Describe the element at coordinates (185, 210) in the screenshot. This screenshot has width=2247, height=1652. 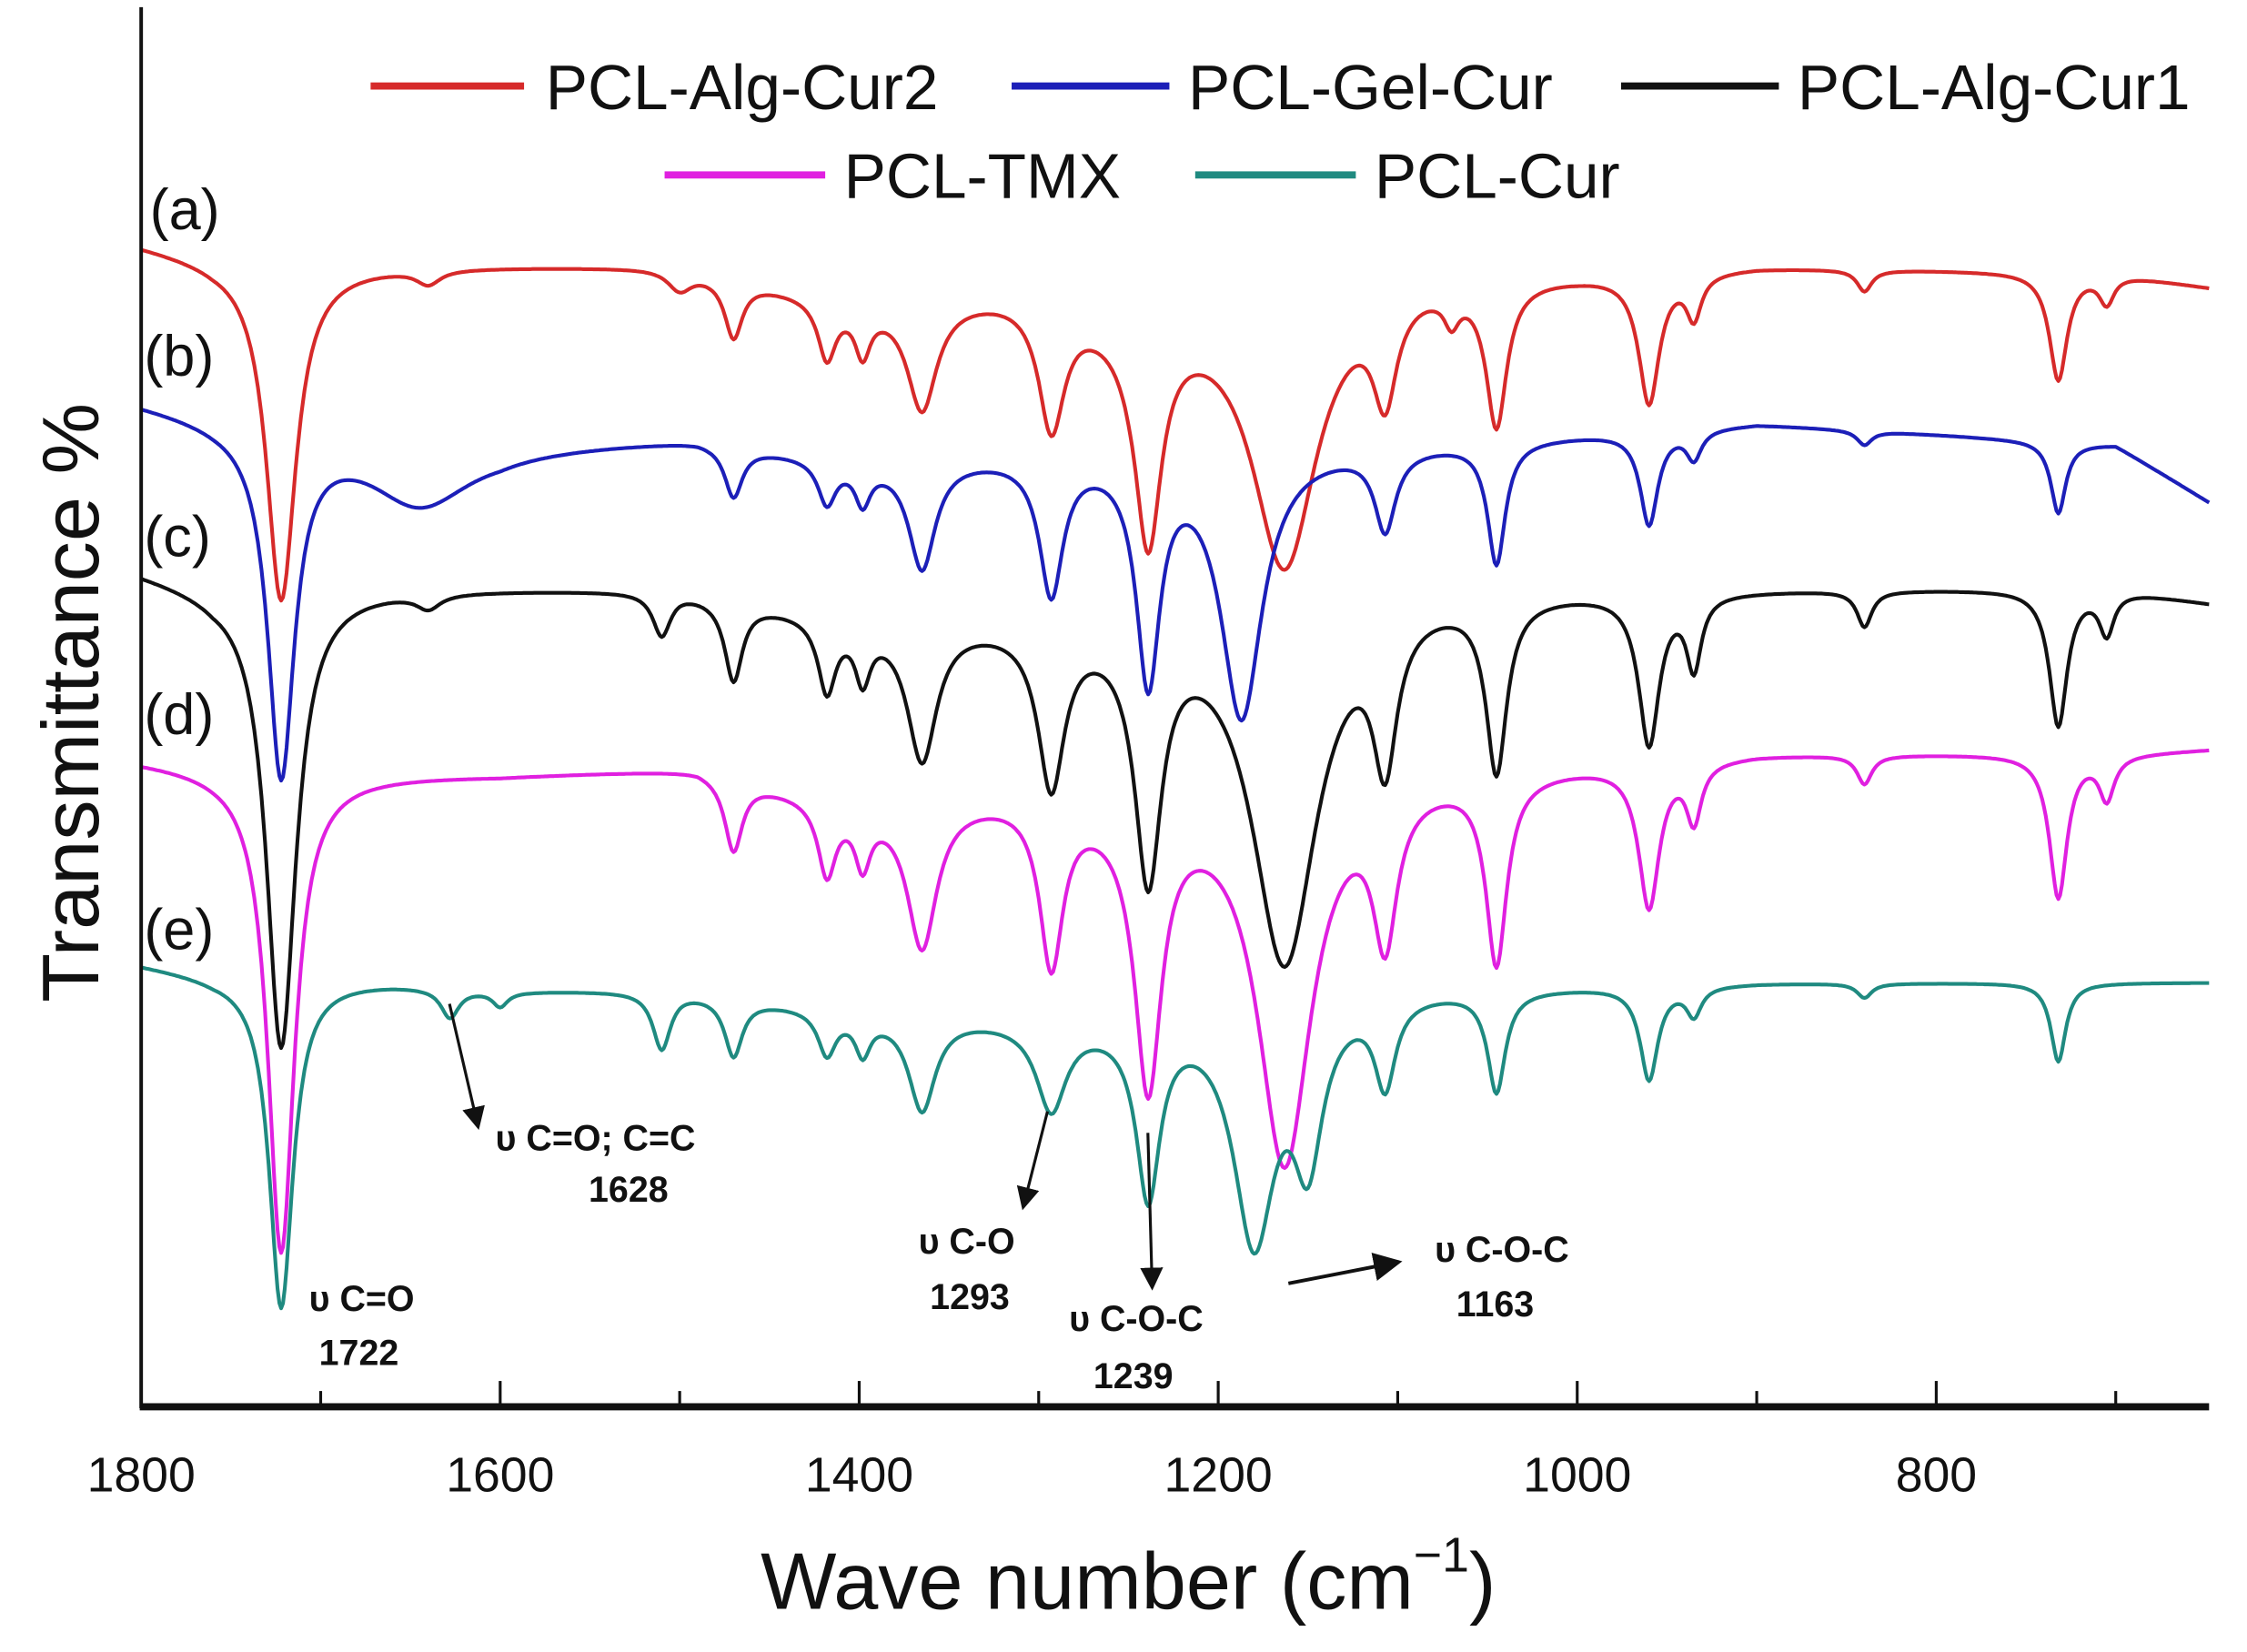
I see `series-tag-a: (a)` at that location.